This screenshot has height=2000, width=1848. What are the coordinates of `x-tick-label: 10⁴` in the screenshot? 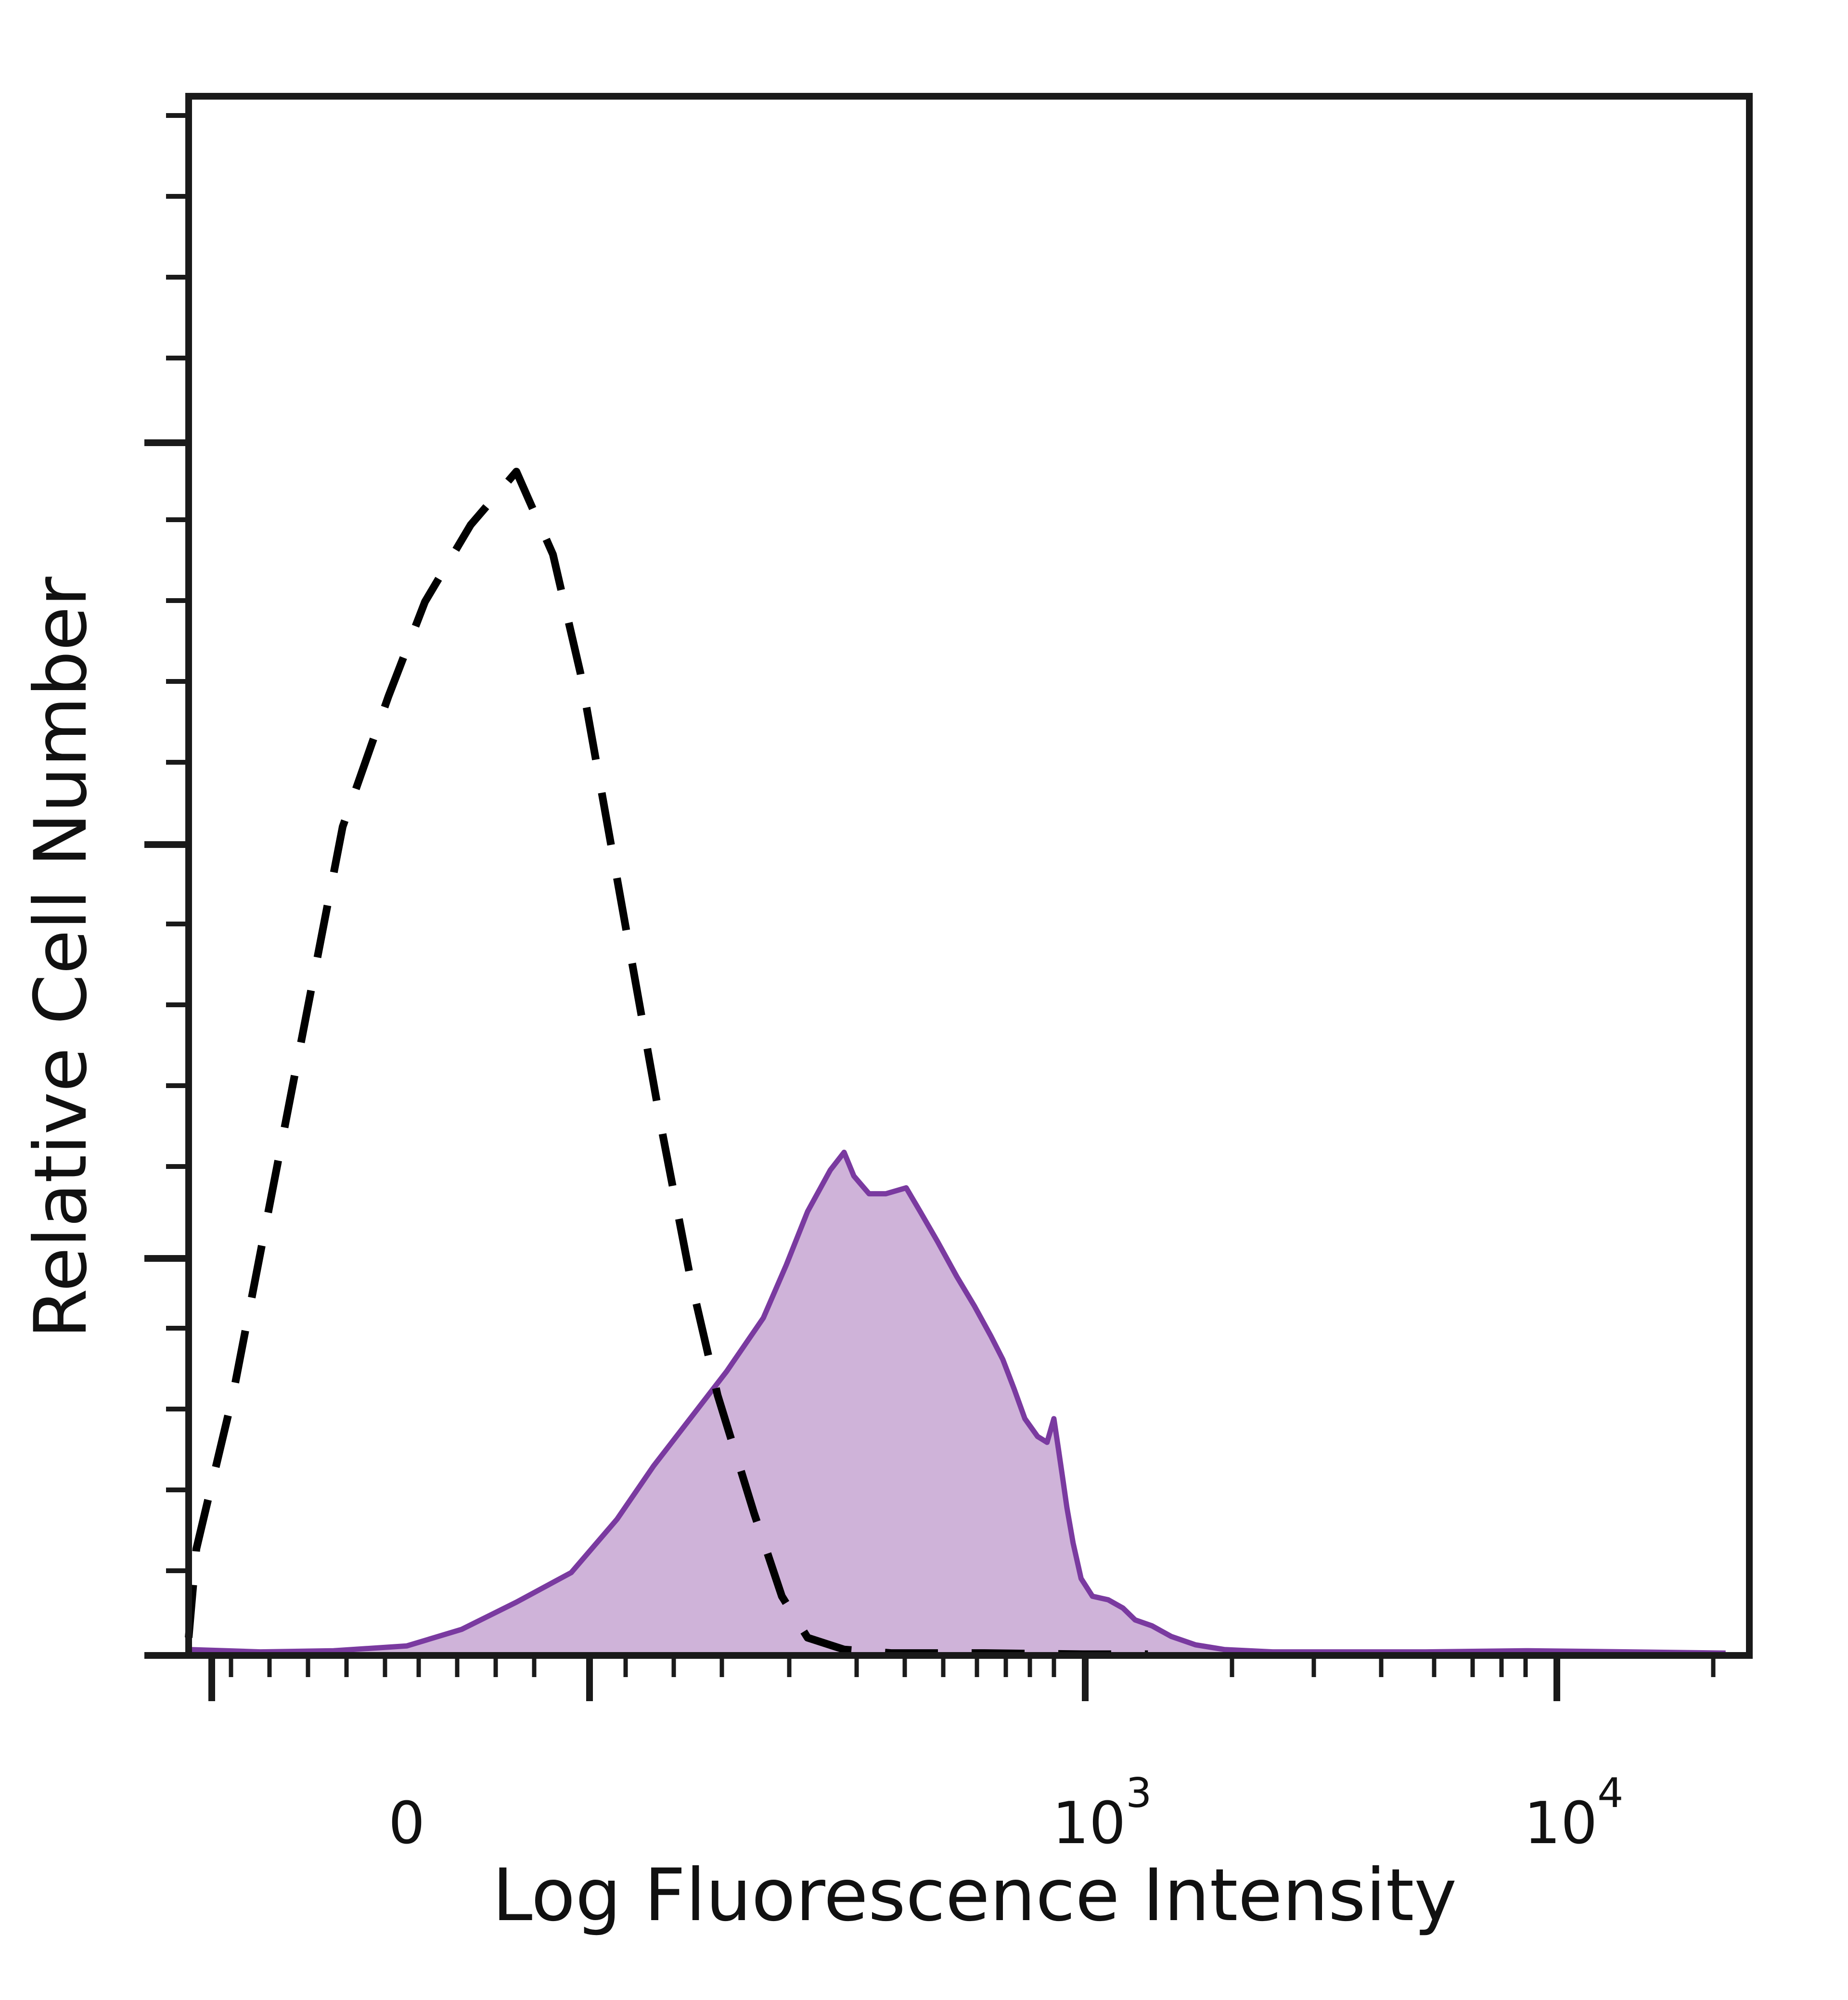 It's located at (1574, 1813).